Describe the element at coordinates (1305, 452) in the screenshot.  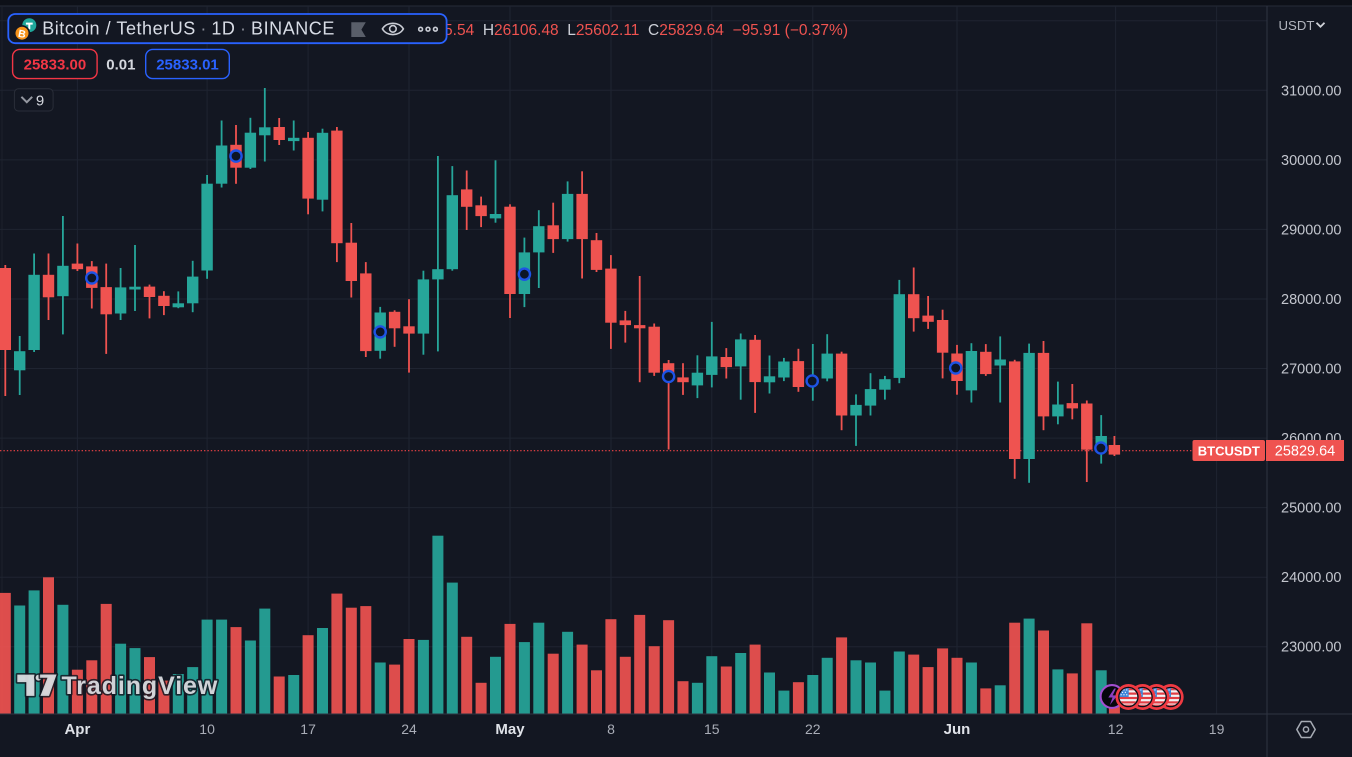
I see `svg-text: 25829.64` at that location.